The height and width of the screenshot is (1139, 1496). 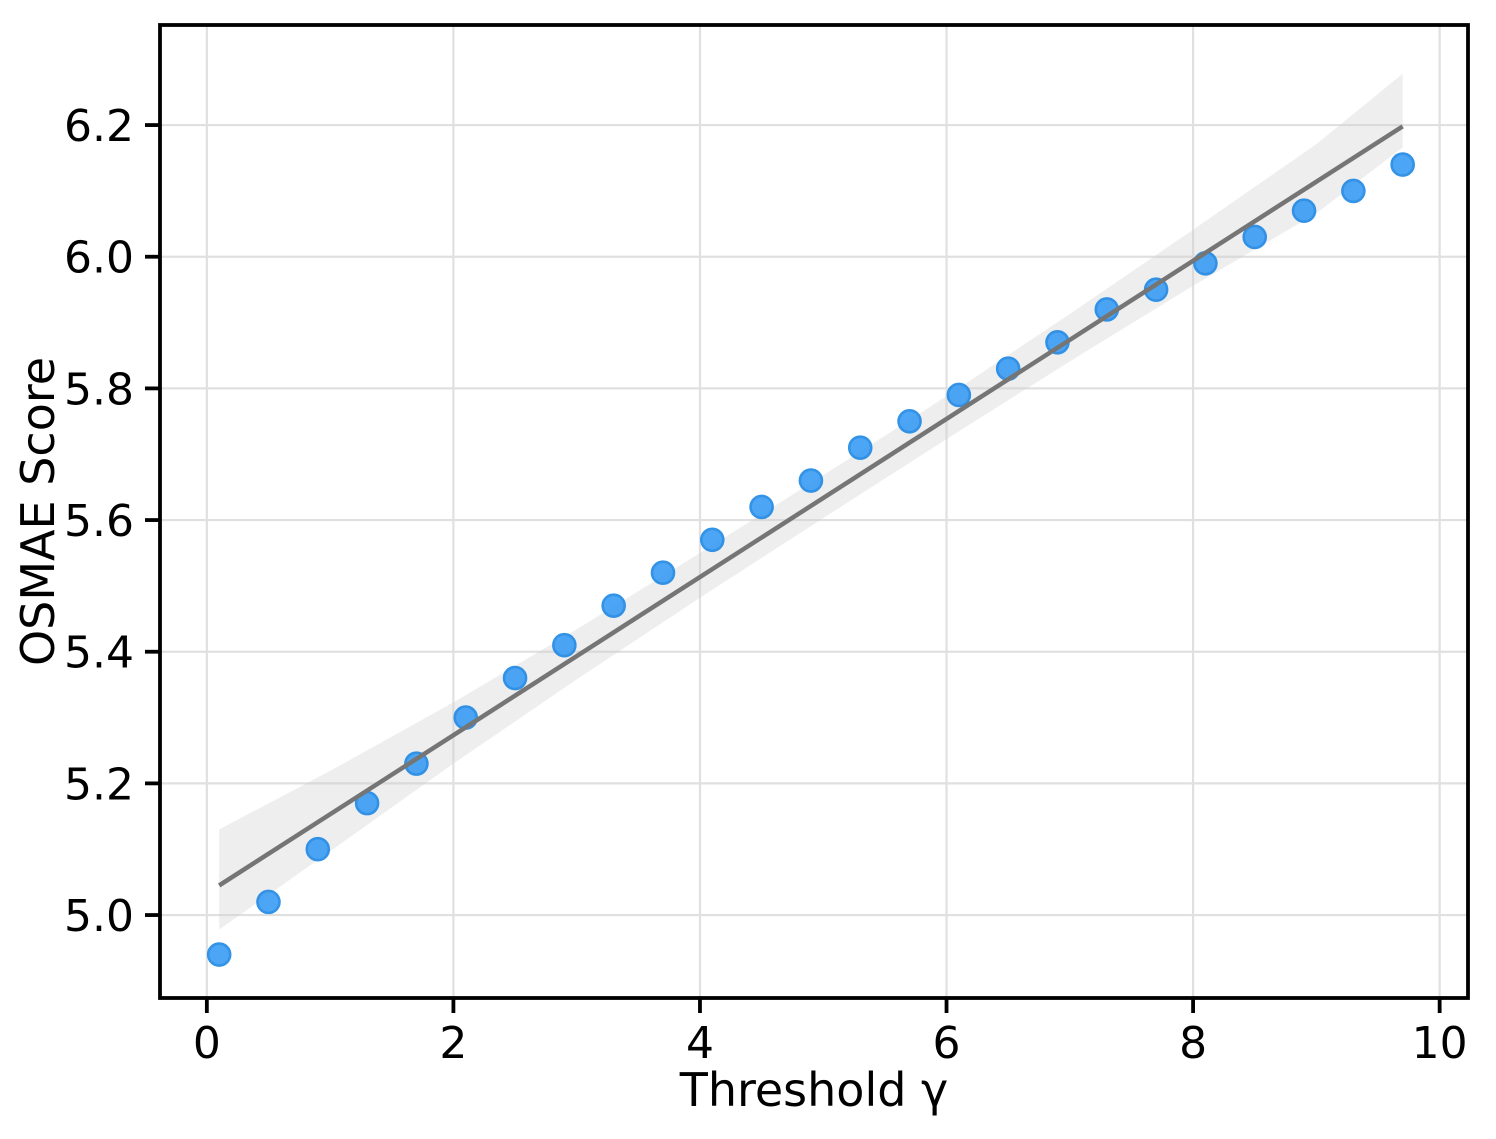 What do you see at coordinates (99, 389) in the screenshot?
I see `y-tick-label: 5.8` at bounding box center [99, 389].